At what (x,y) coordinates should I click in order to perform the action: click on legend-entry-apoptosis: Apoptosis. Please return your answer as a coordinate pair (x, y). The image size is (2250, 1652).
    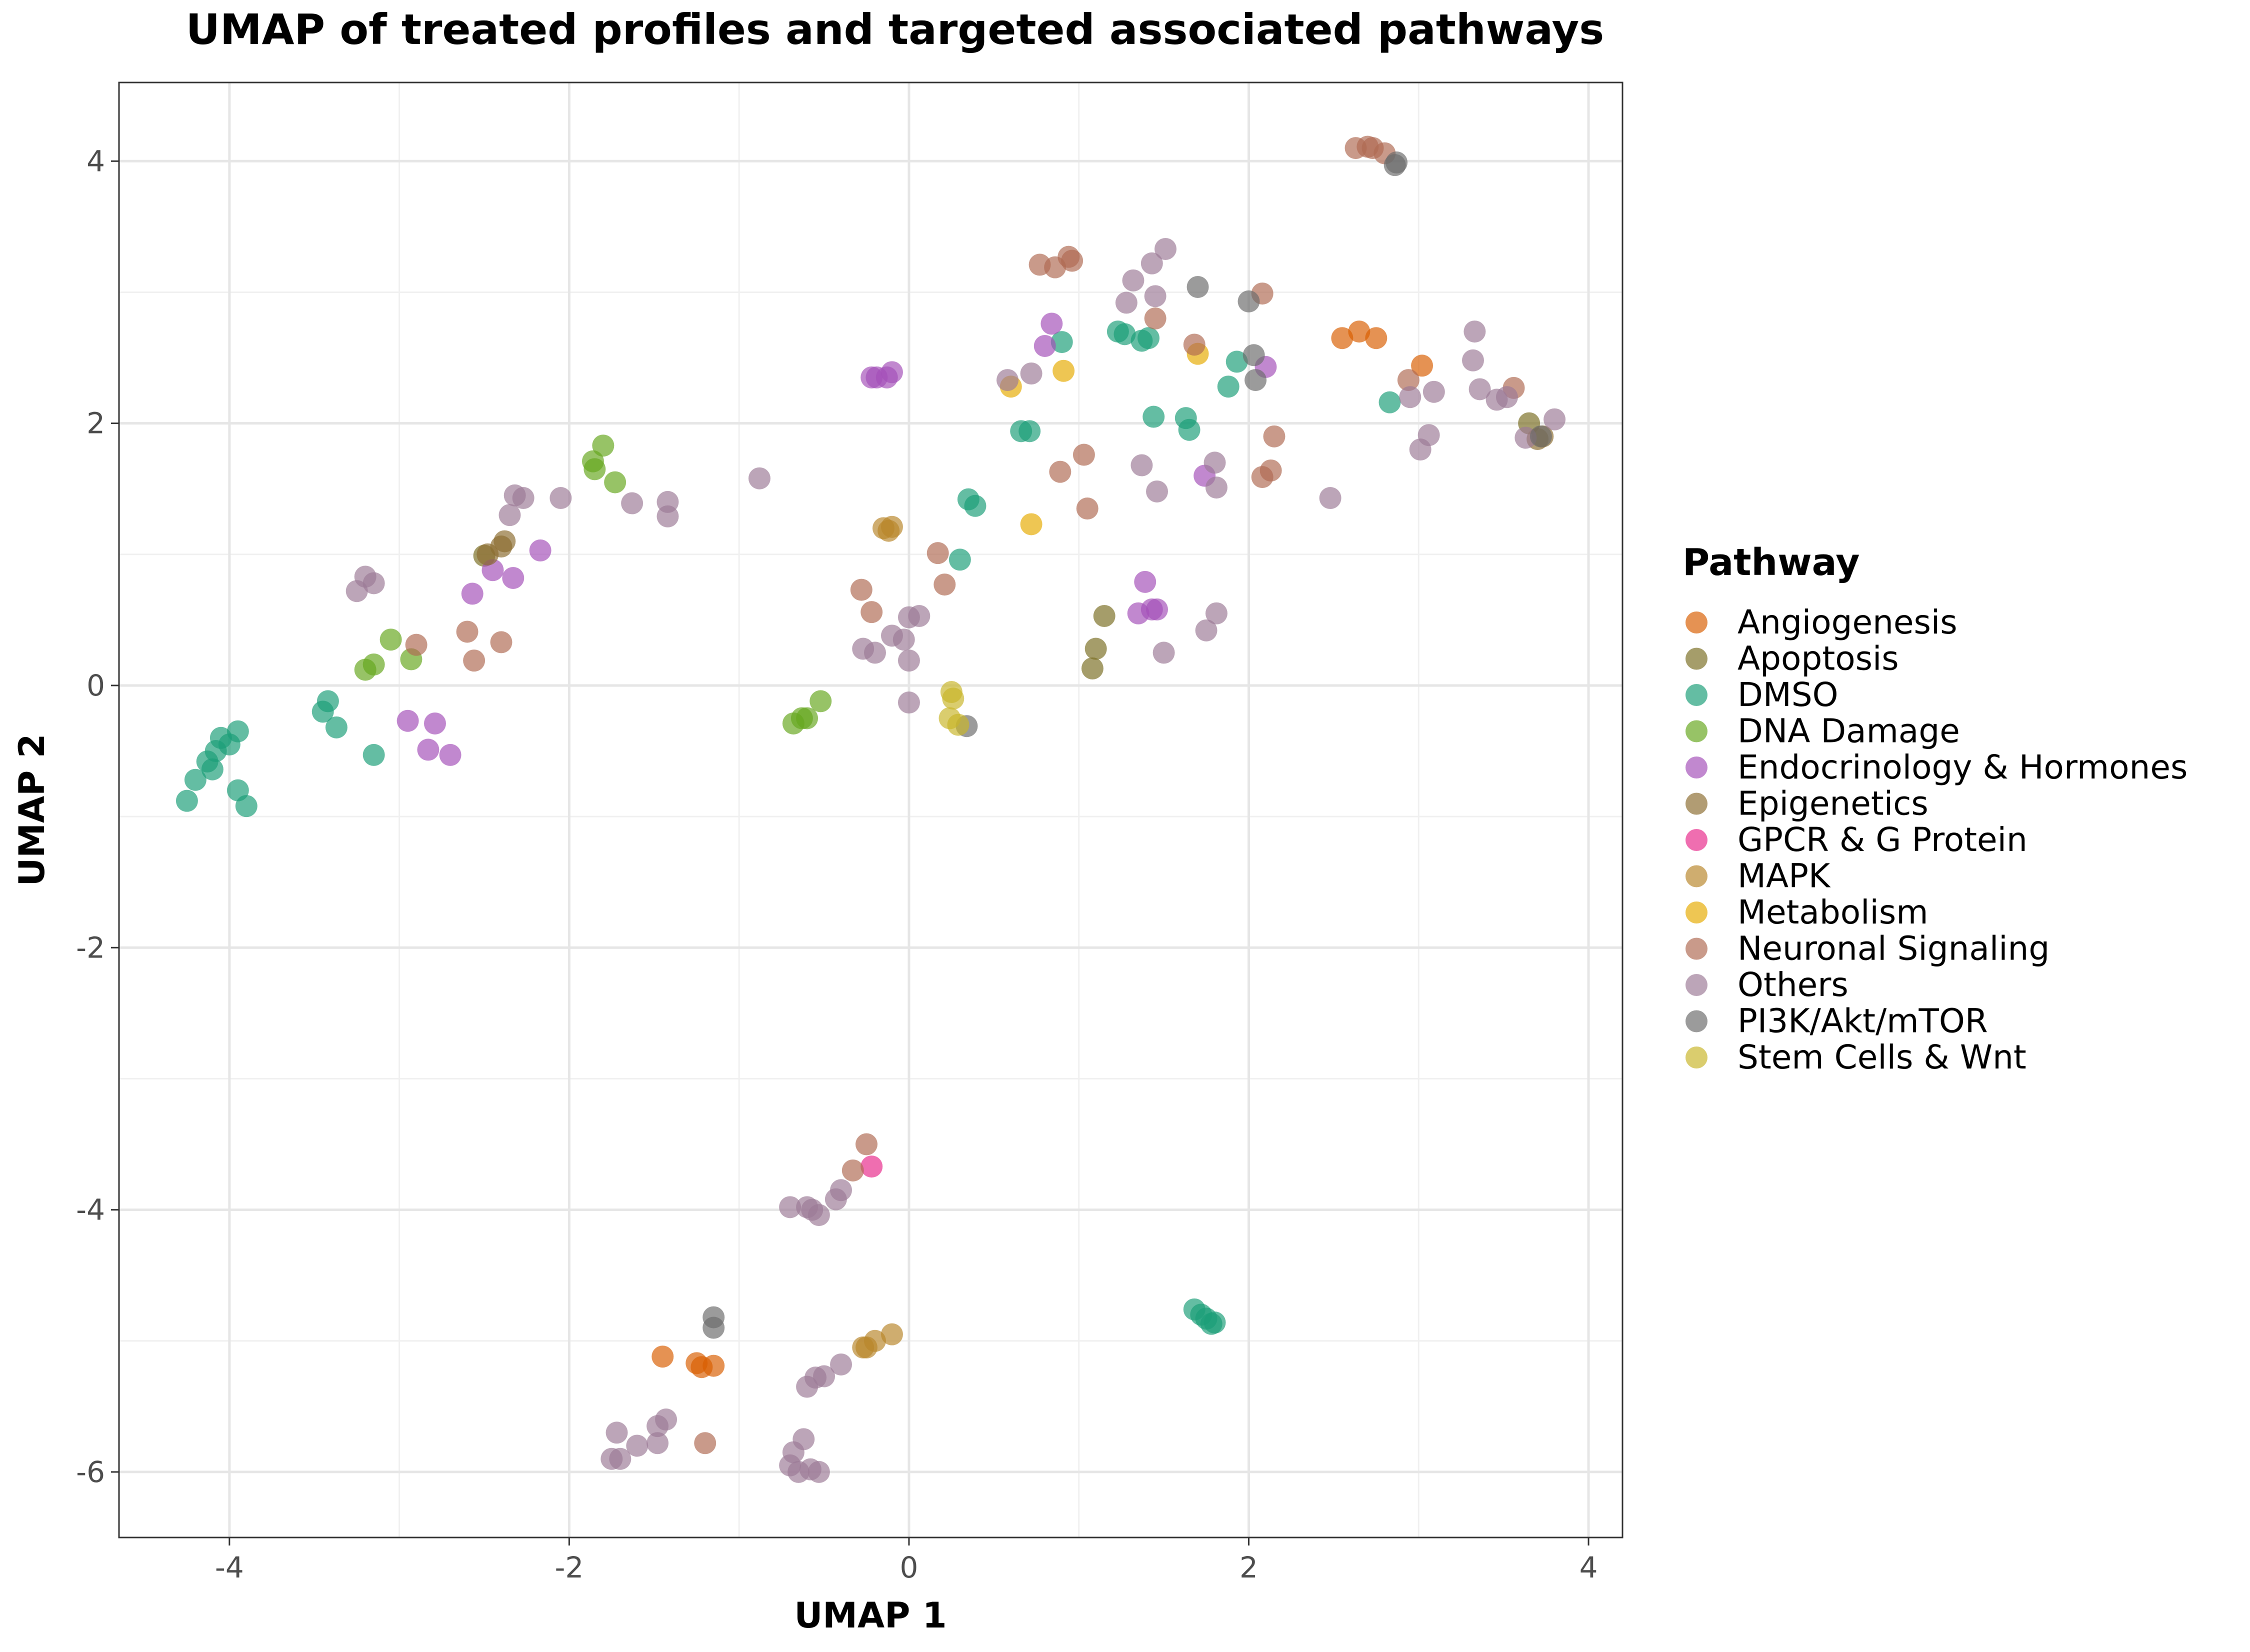
    Looking at the image, I should click on (1792, 659).